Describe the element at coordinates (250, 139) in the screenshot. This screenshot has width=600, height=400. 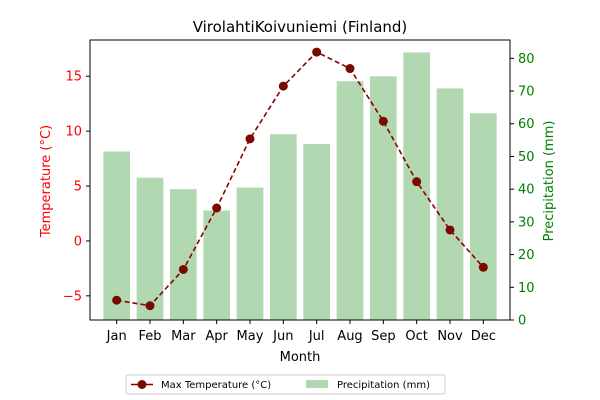
I see `temperature-point-may` at that location.